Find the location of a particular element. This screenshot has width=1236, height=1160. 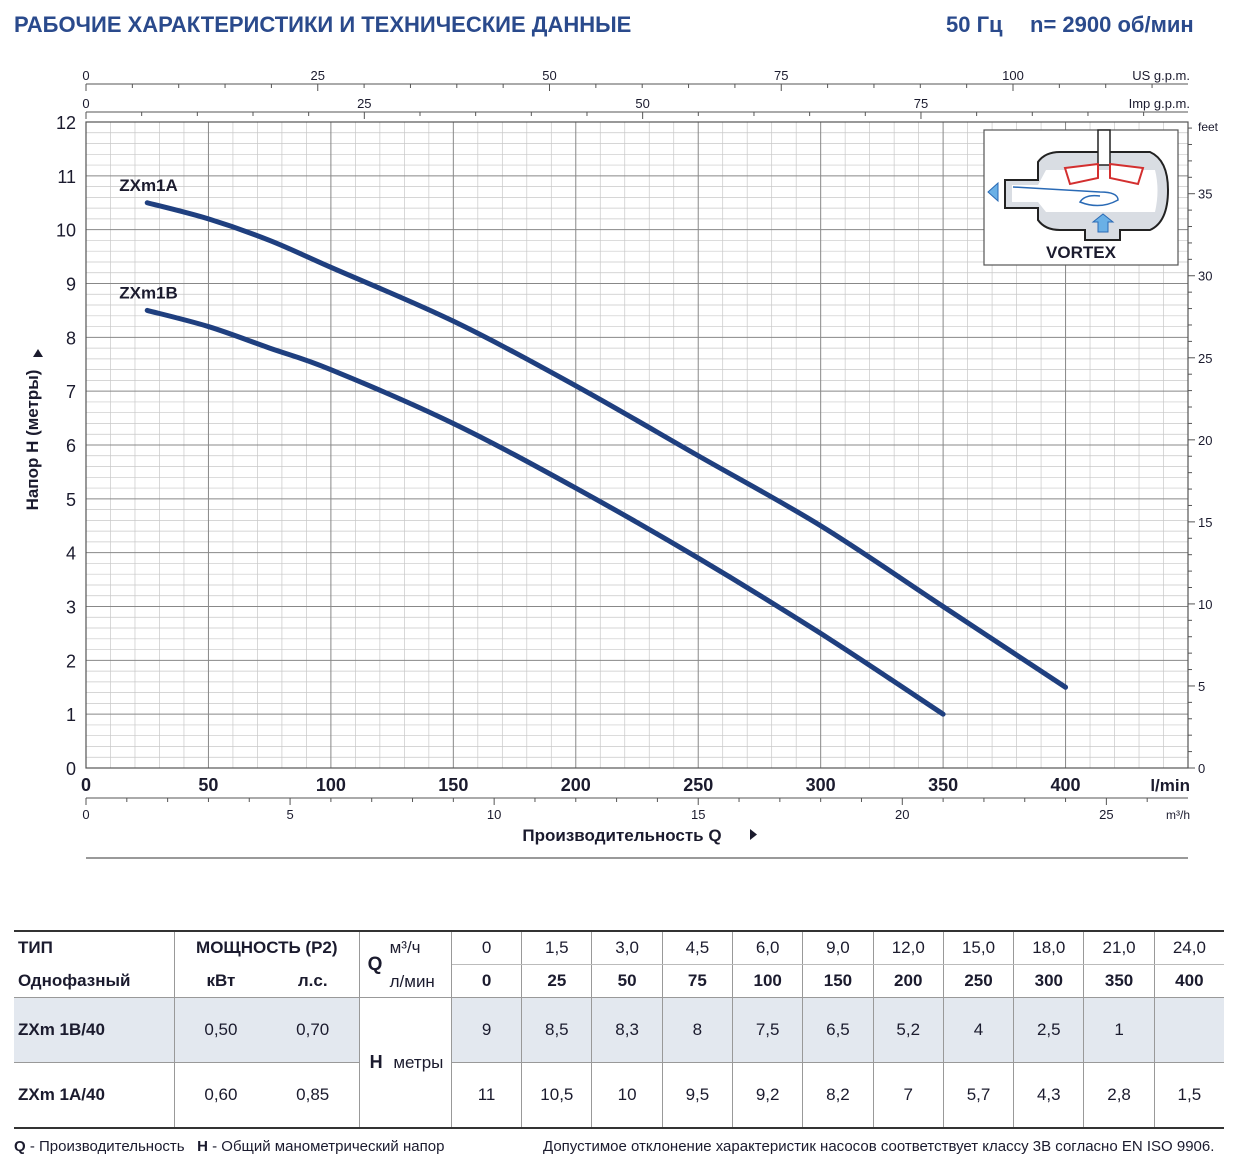

col-type-sub-label: Однофазный is located at coordinates (74, 980).